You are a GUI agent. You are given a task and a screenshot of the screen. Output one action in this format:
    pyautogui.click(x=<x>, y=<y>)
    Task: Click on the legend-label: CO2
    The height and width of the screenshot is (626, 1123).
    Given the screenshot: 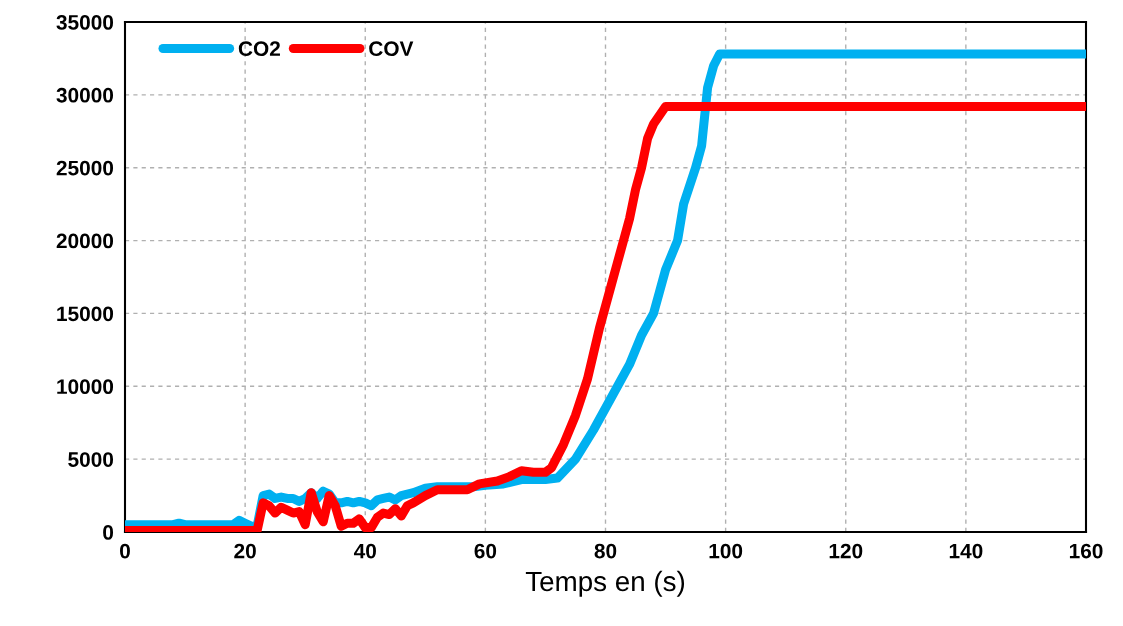 What is the action you would take?
    pyautogui.click(x=259, y=49)
    